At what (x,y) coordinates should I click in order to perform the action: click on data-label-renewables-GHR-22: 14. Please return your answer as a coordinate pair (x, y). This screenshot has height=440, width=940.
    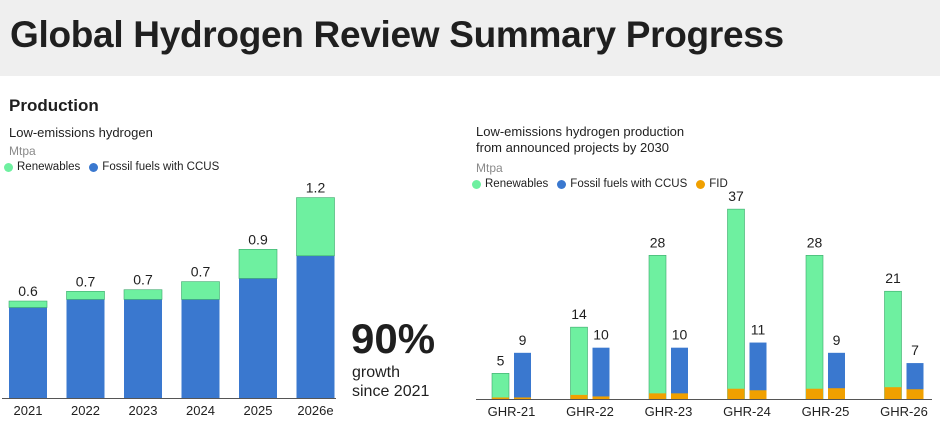
    Looking at the image, I should click on (579, 314).